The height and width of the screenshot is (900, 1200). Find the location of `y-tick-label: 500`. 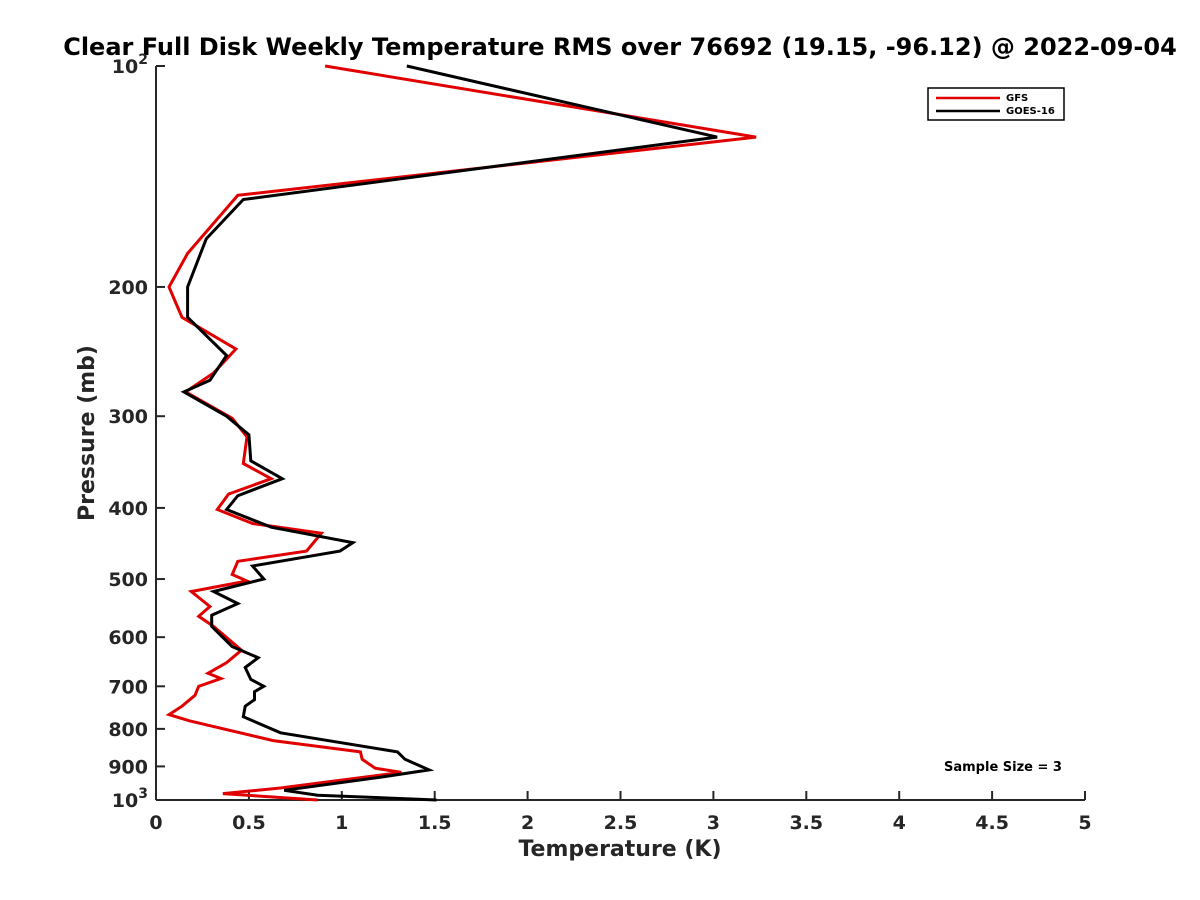

y-tick-label: 500 is located at coordinates (128, 580).